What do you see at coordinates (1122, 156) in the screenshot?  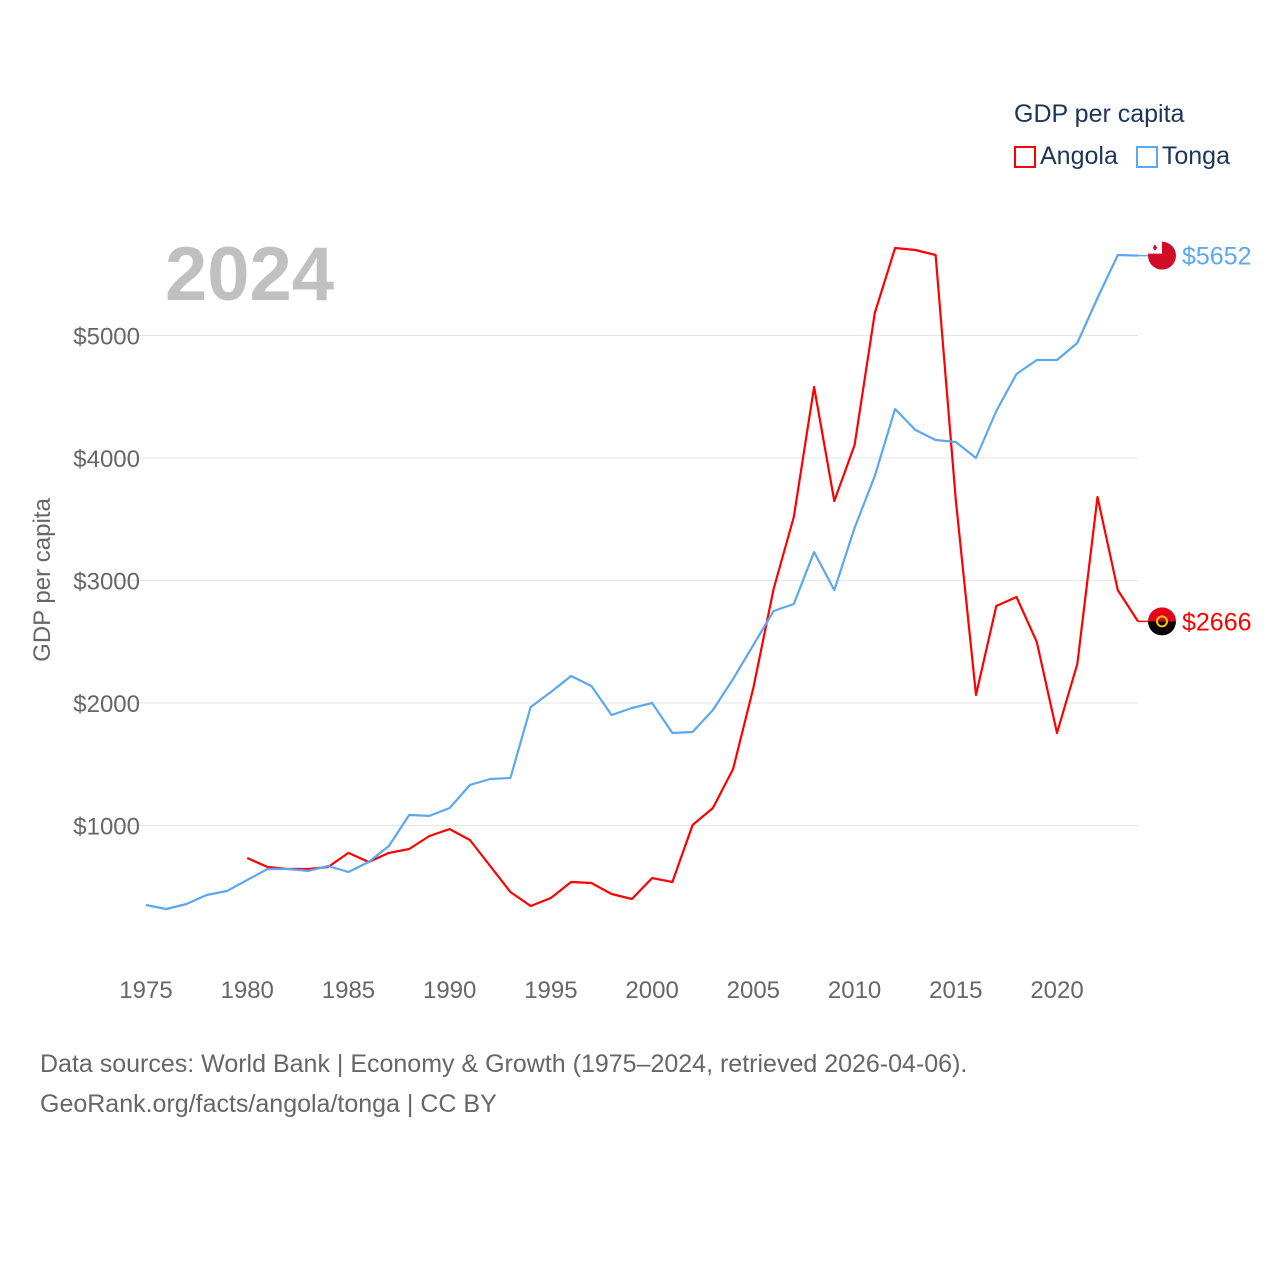 I see `legend: Angola Tonga` at bounding box center [1122, 156].